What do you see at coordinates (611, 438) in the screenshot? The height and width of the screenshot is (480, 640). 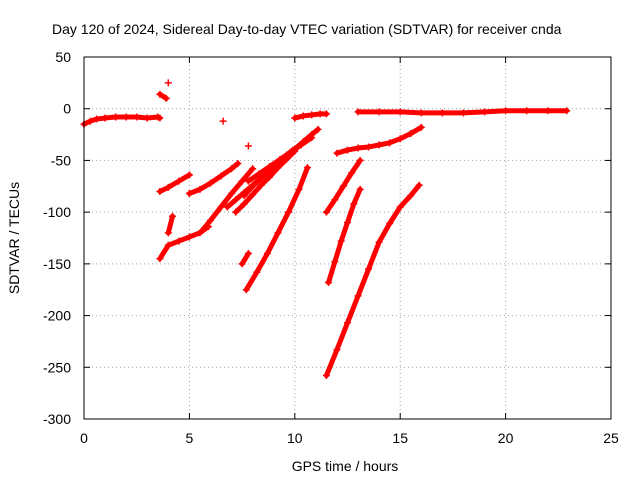 I see `x-tick-label: 25` at bounding box center [611, 438].